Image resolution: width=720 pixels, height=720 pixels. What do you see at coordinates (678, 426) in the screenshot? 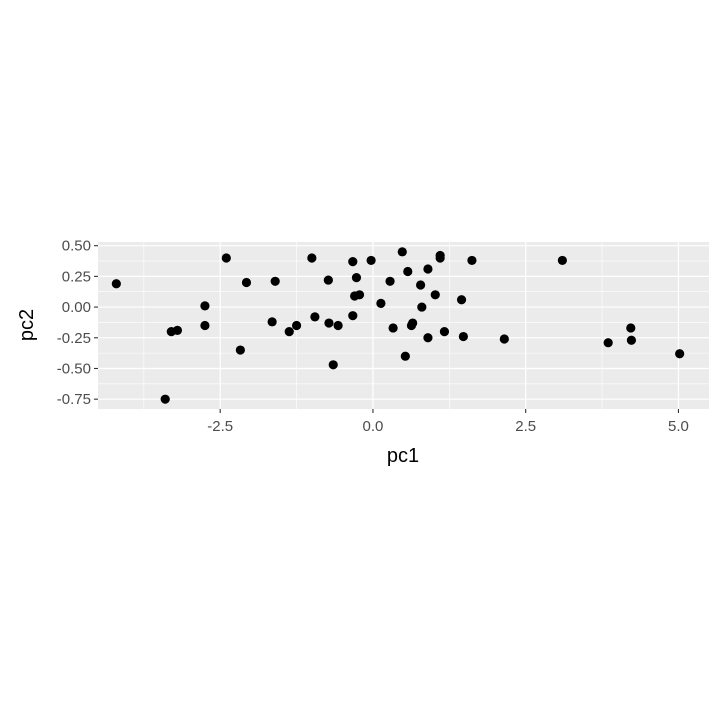
I see `x-tick-label: 5.0` at bounding box center [678, 426].